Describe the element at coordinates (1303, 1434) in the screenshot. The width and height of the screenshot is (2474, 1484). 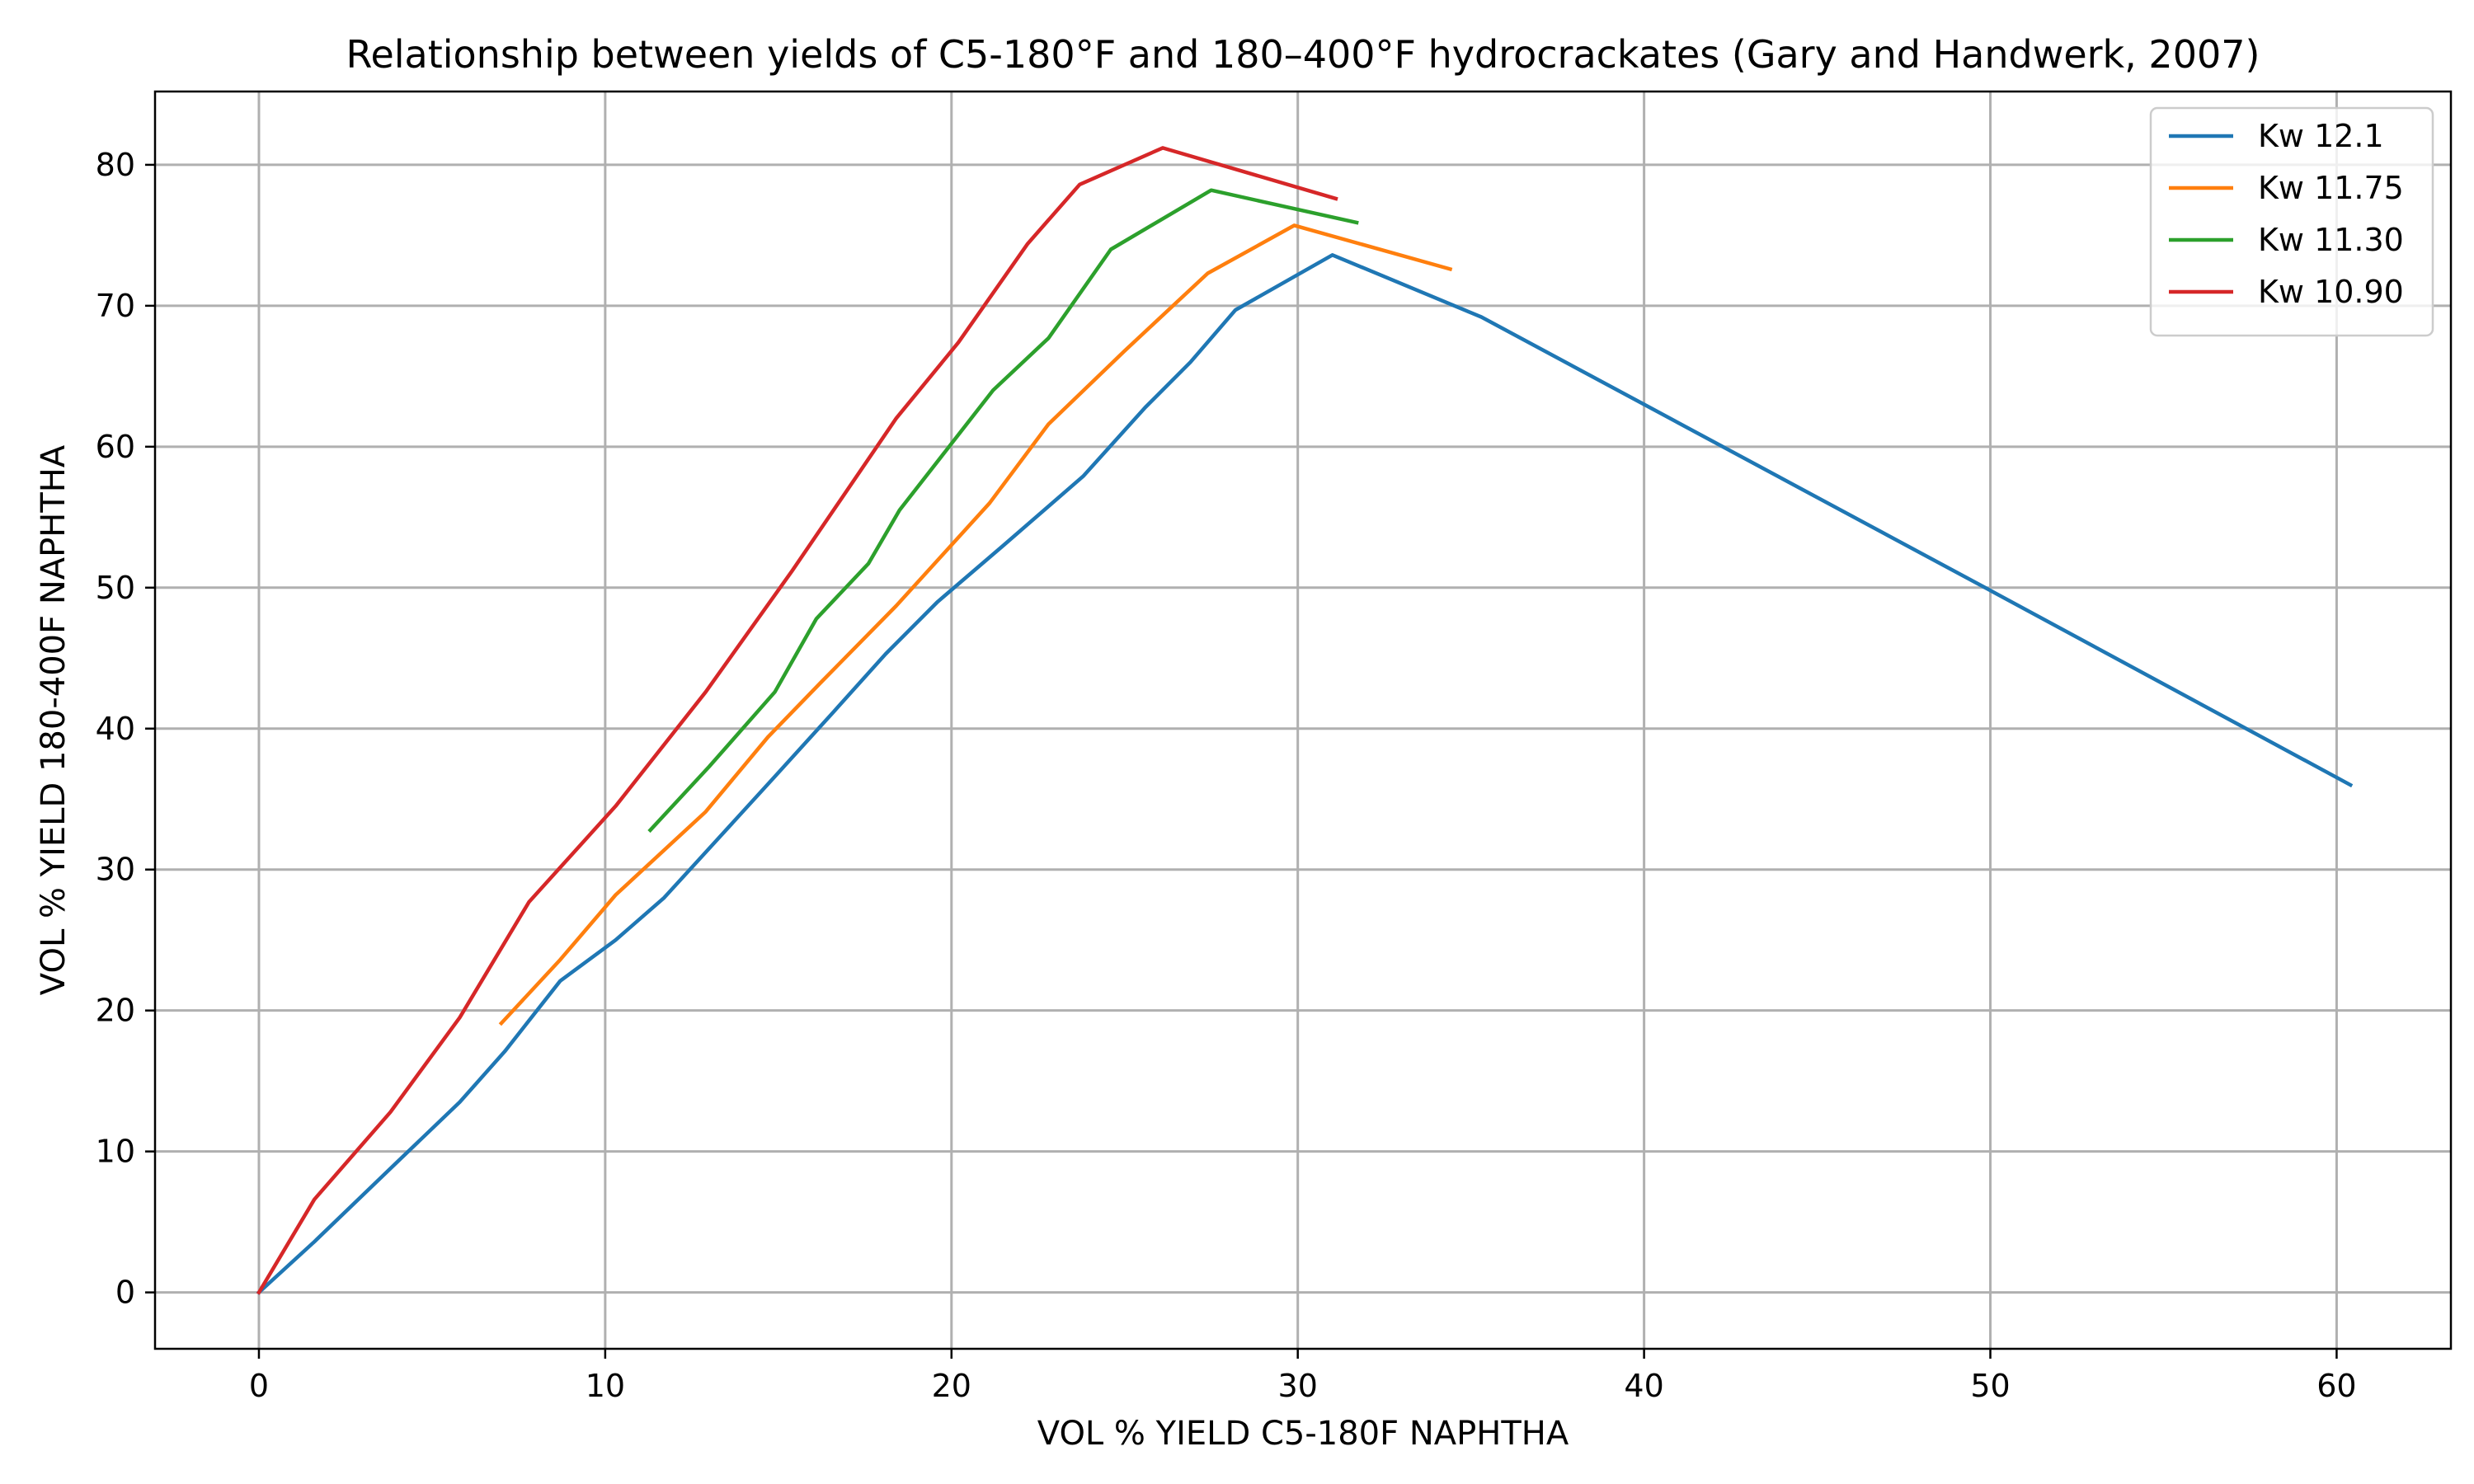
I see `x-axis-label: VOL % YIELD C5-180F NAPHTHA` at that location.